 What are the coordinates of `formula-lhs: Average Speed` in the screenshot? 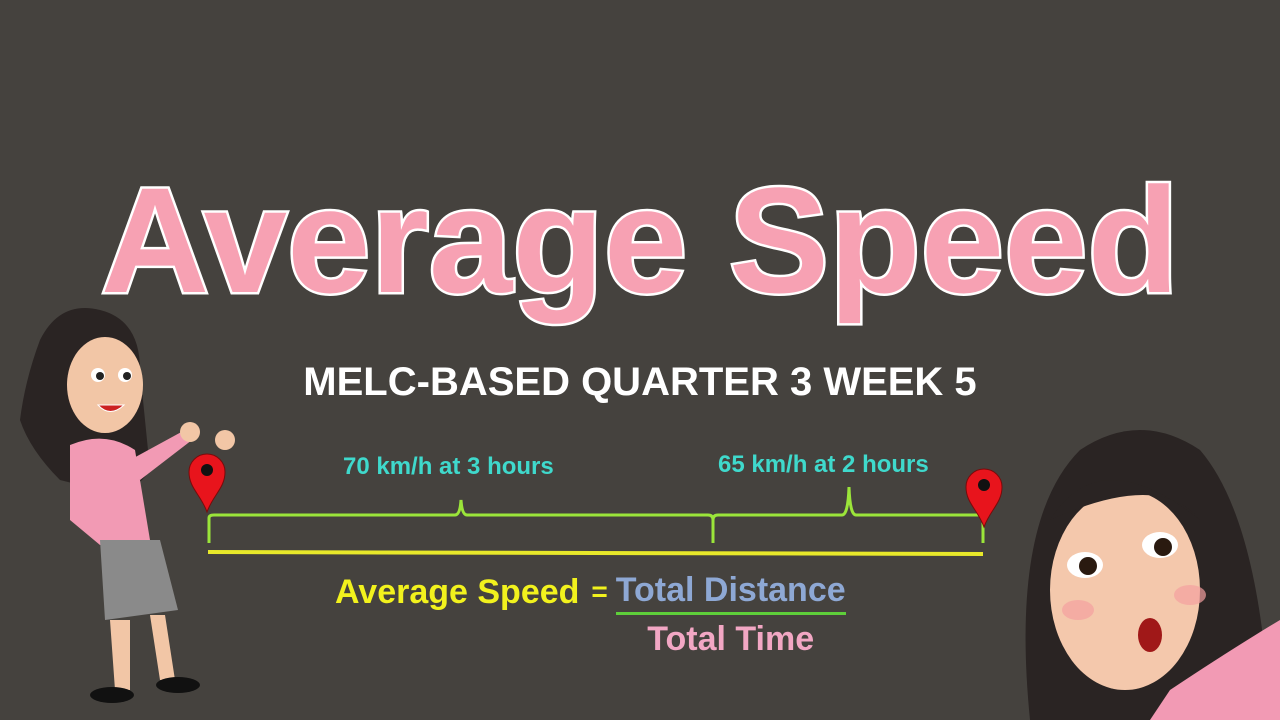 It's located at (457, 592).